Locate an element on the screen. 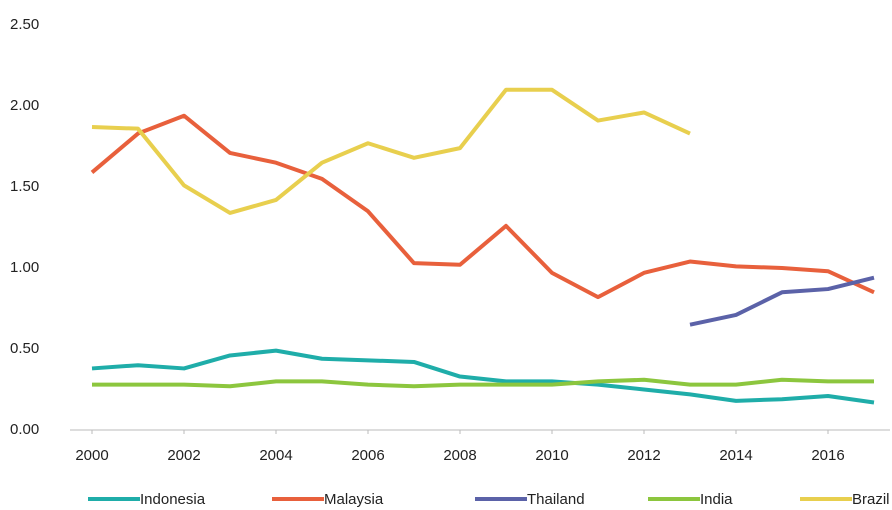 The image size is (892, 510). legend-label: Brazil is located at coordinates (871, 499).